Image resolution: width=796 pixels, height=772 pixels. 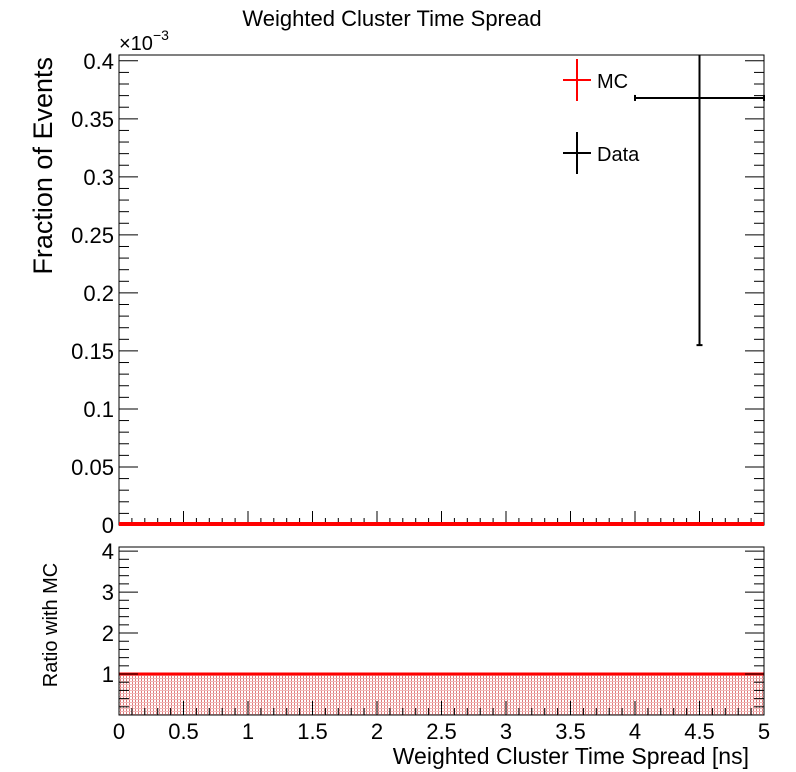 What do you see at coordinates (92, 467) in the screenshot?
I see `main-y-tick-label: 0.05` at bounding box center [92, 467].